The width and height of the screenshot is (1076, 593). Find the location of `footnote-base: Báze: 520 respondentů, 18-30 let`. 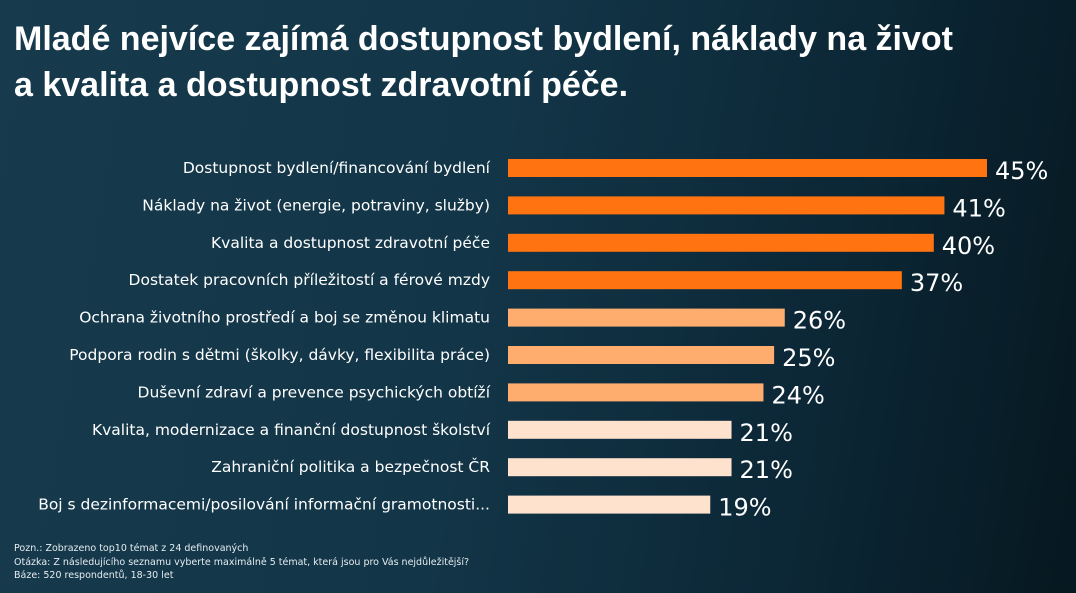

footnote-base: Báze: 520 respondentů, 18-30 let is located at coordinates (94, 575).